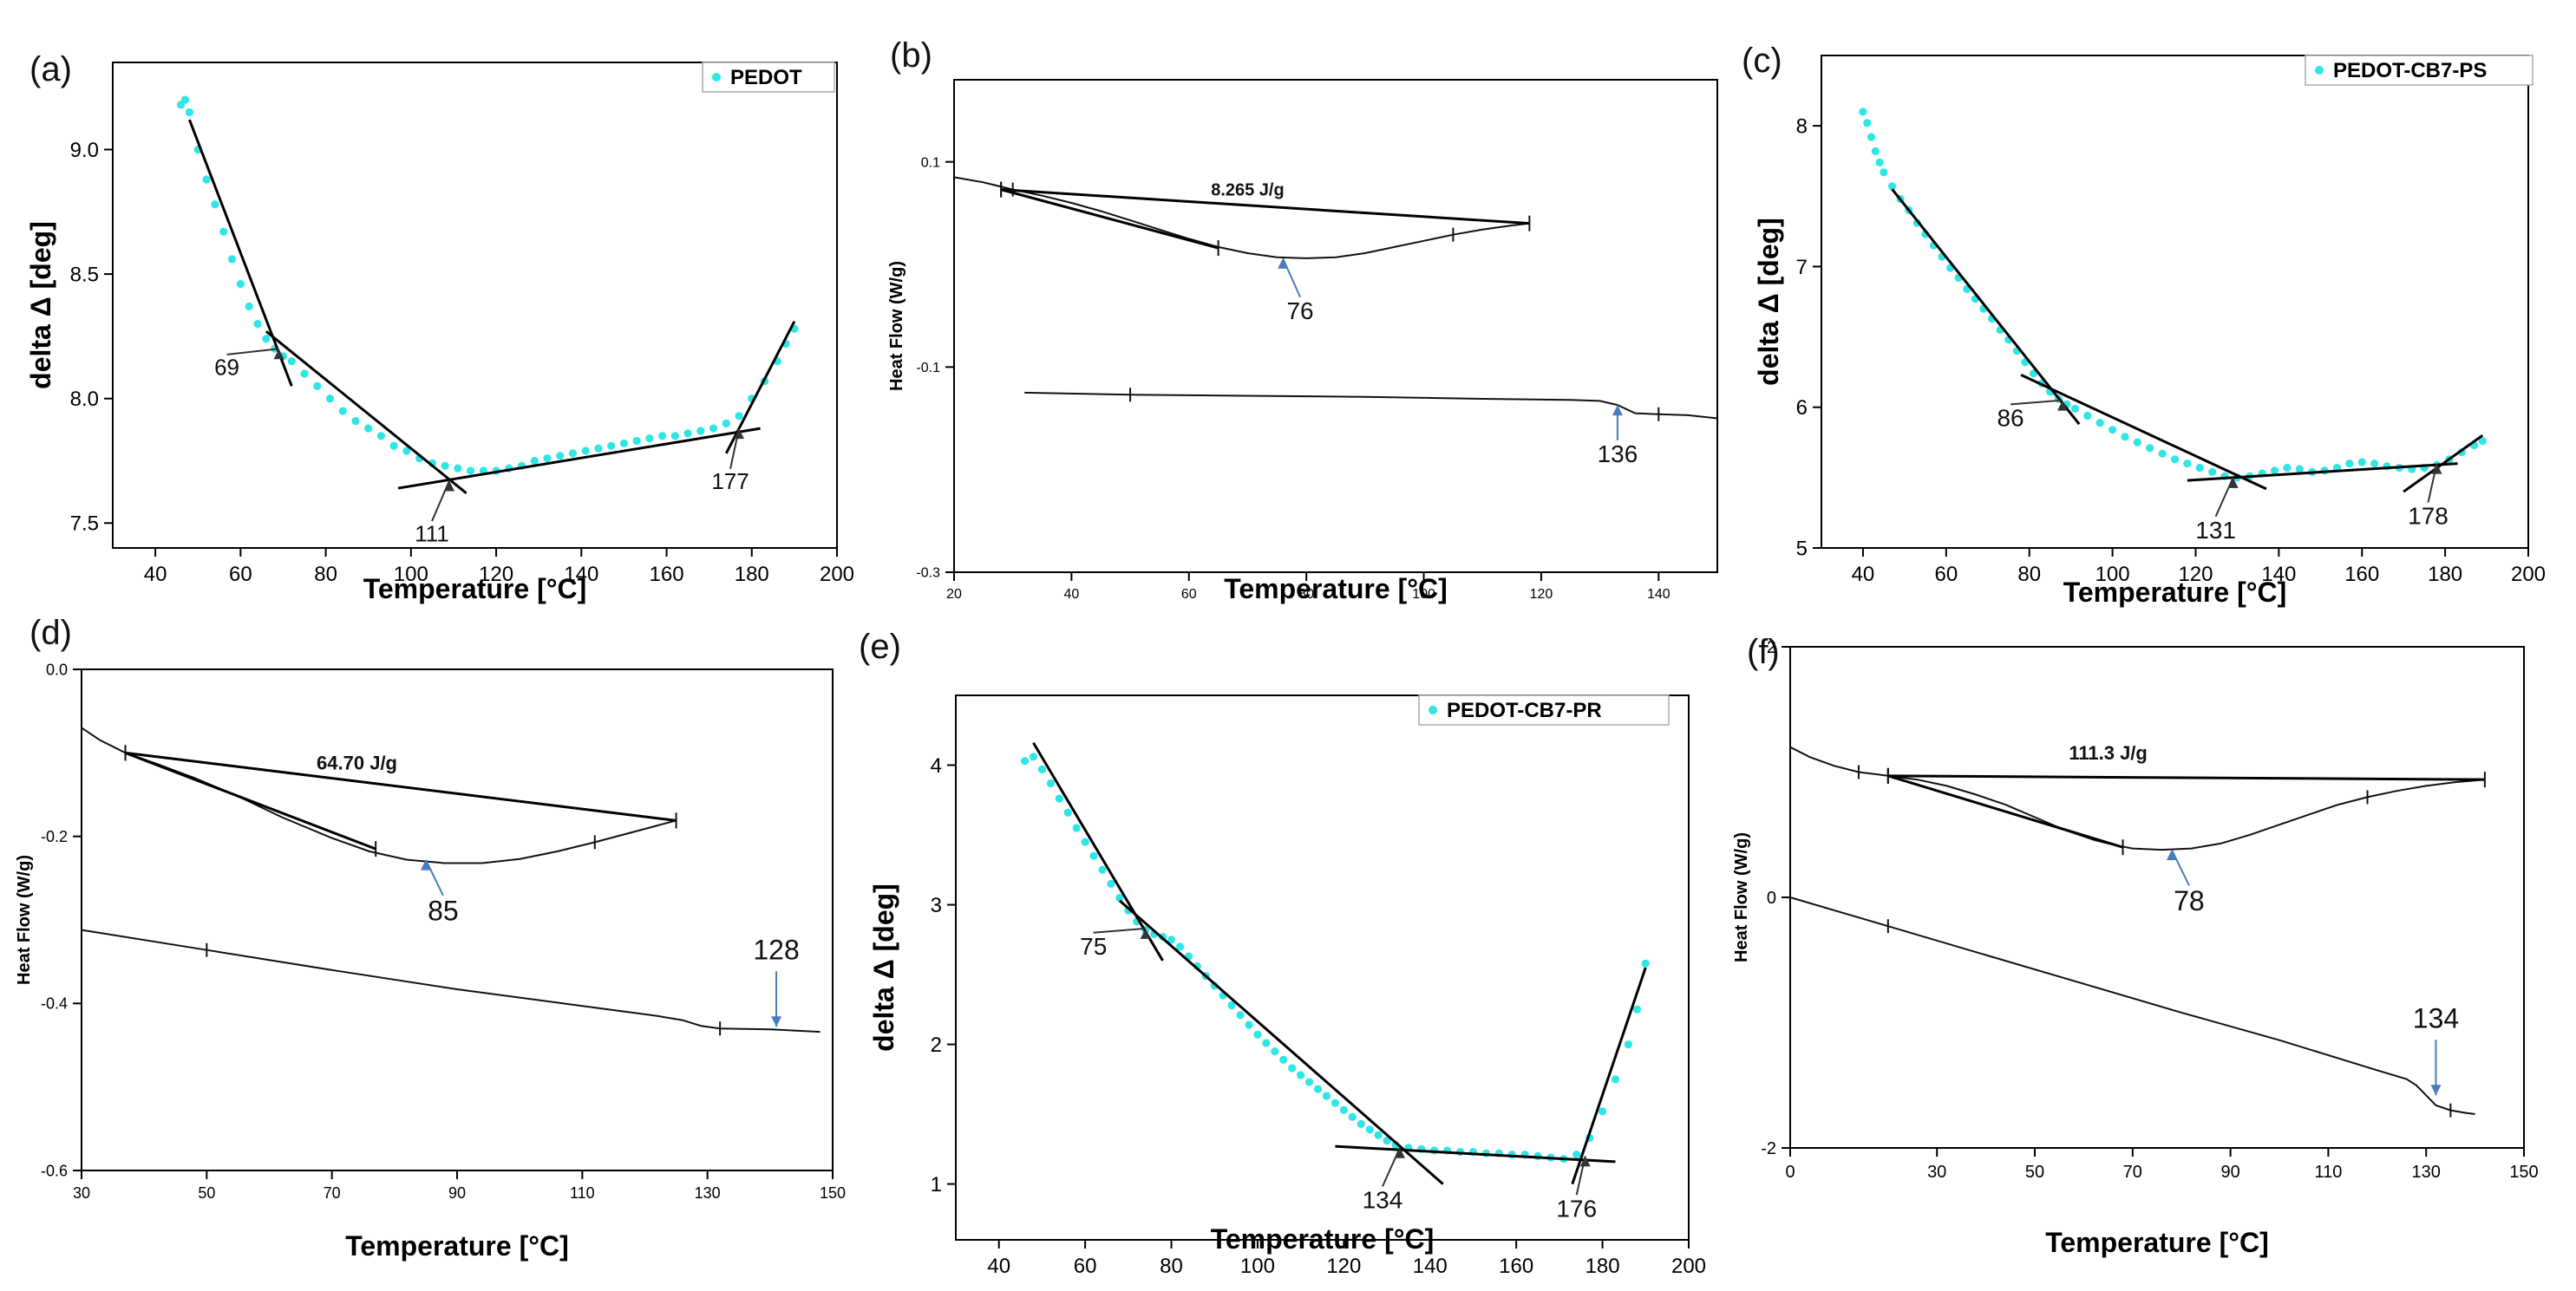 The width and height of the screenshot is (2576, 1291). I want to click on transition-label: 134, so click(1383, 1200).